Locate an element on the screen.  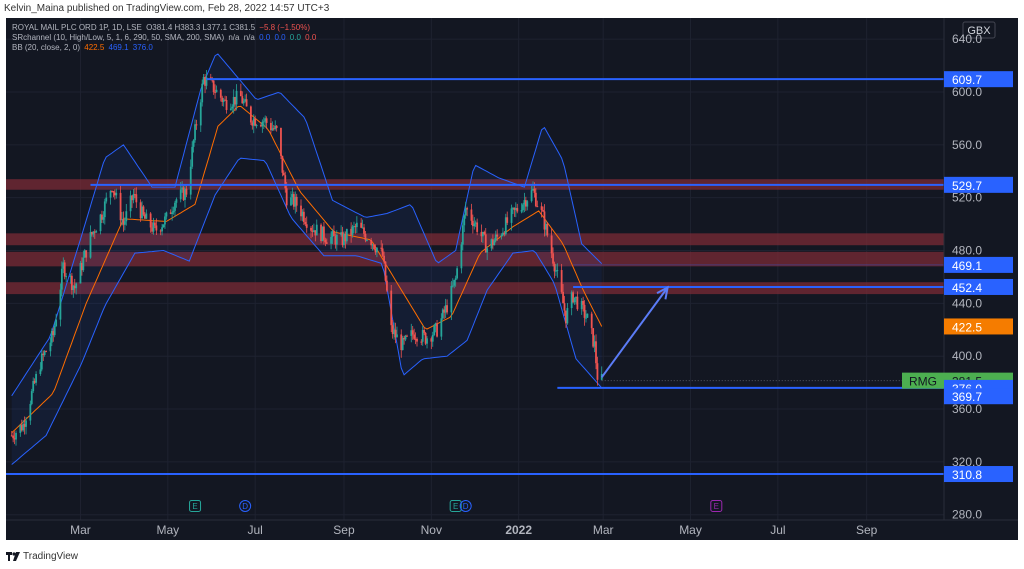
symbol-tag-label: RMG is located at coordinates (923, 382).